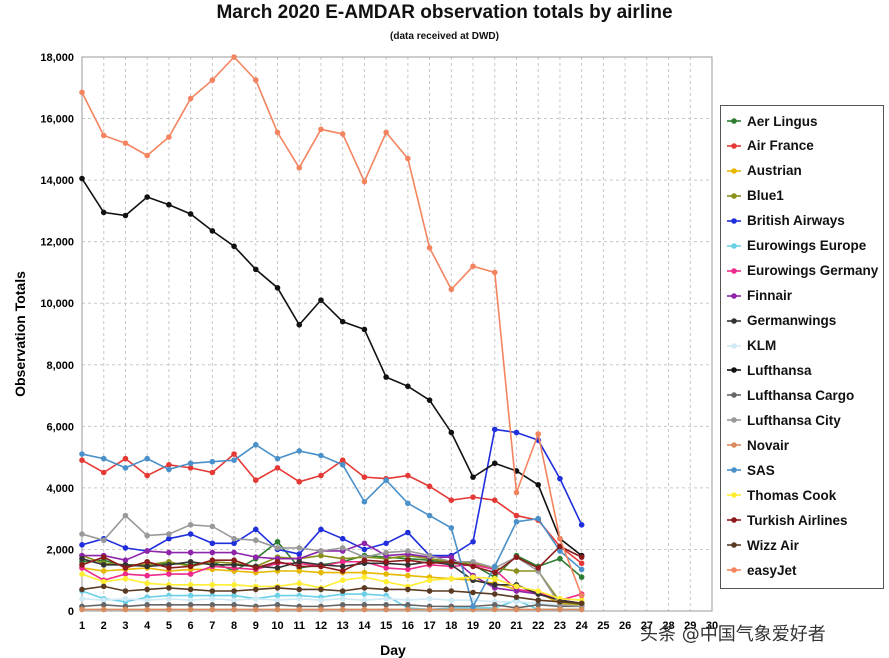 The height and width of the screenshot is (658, 889). Describe the element at coordinates (364, 626) in the screenshot. I see `x-tick-label: 14` at that location.